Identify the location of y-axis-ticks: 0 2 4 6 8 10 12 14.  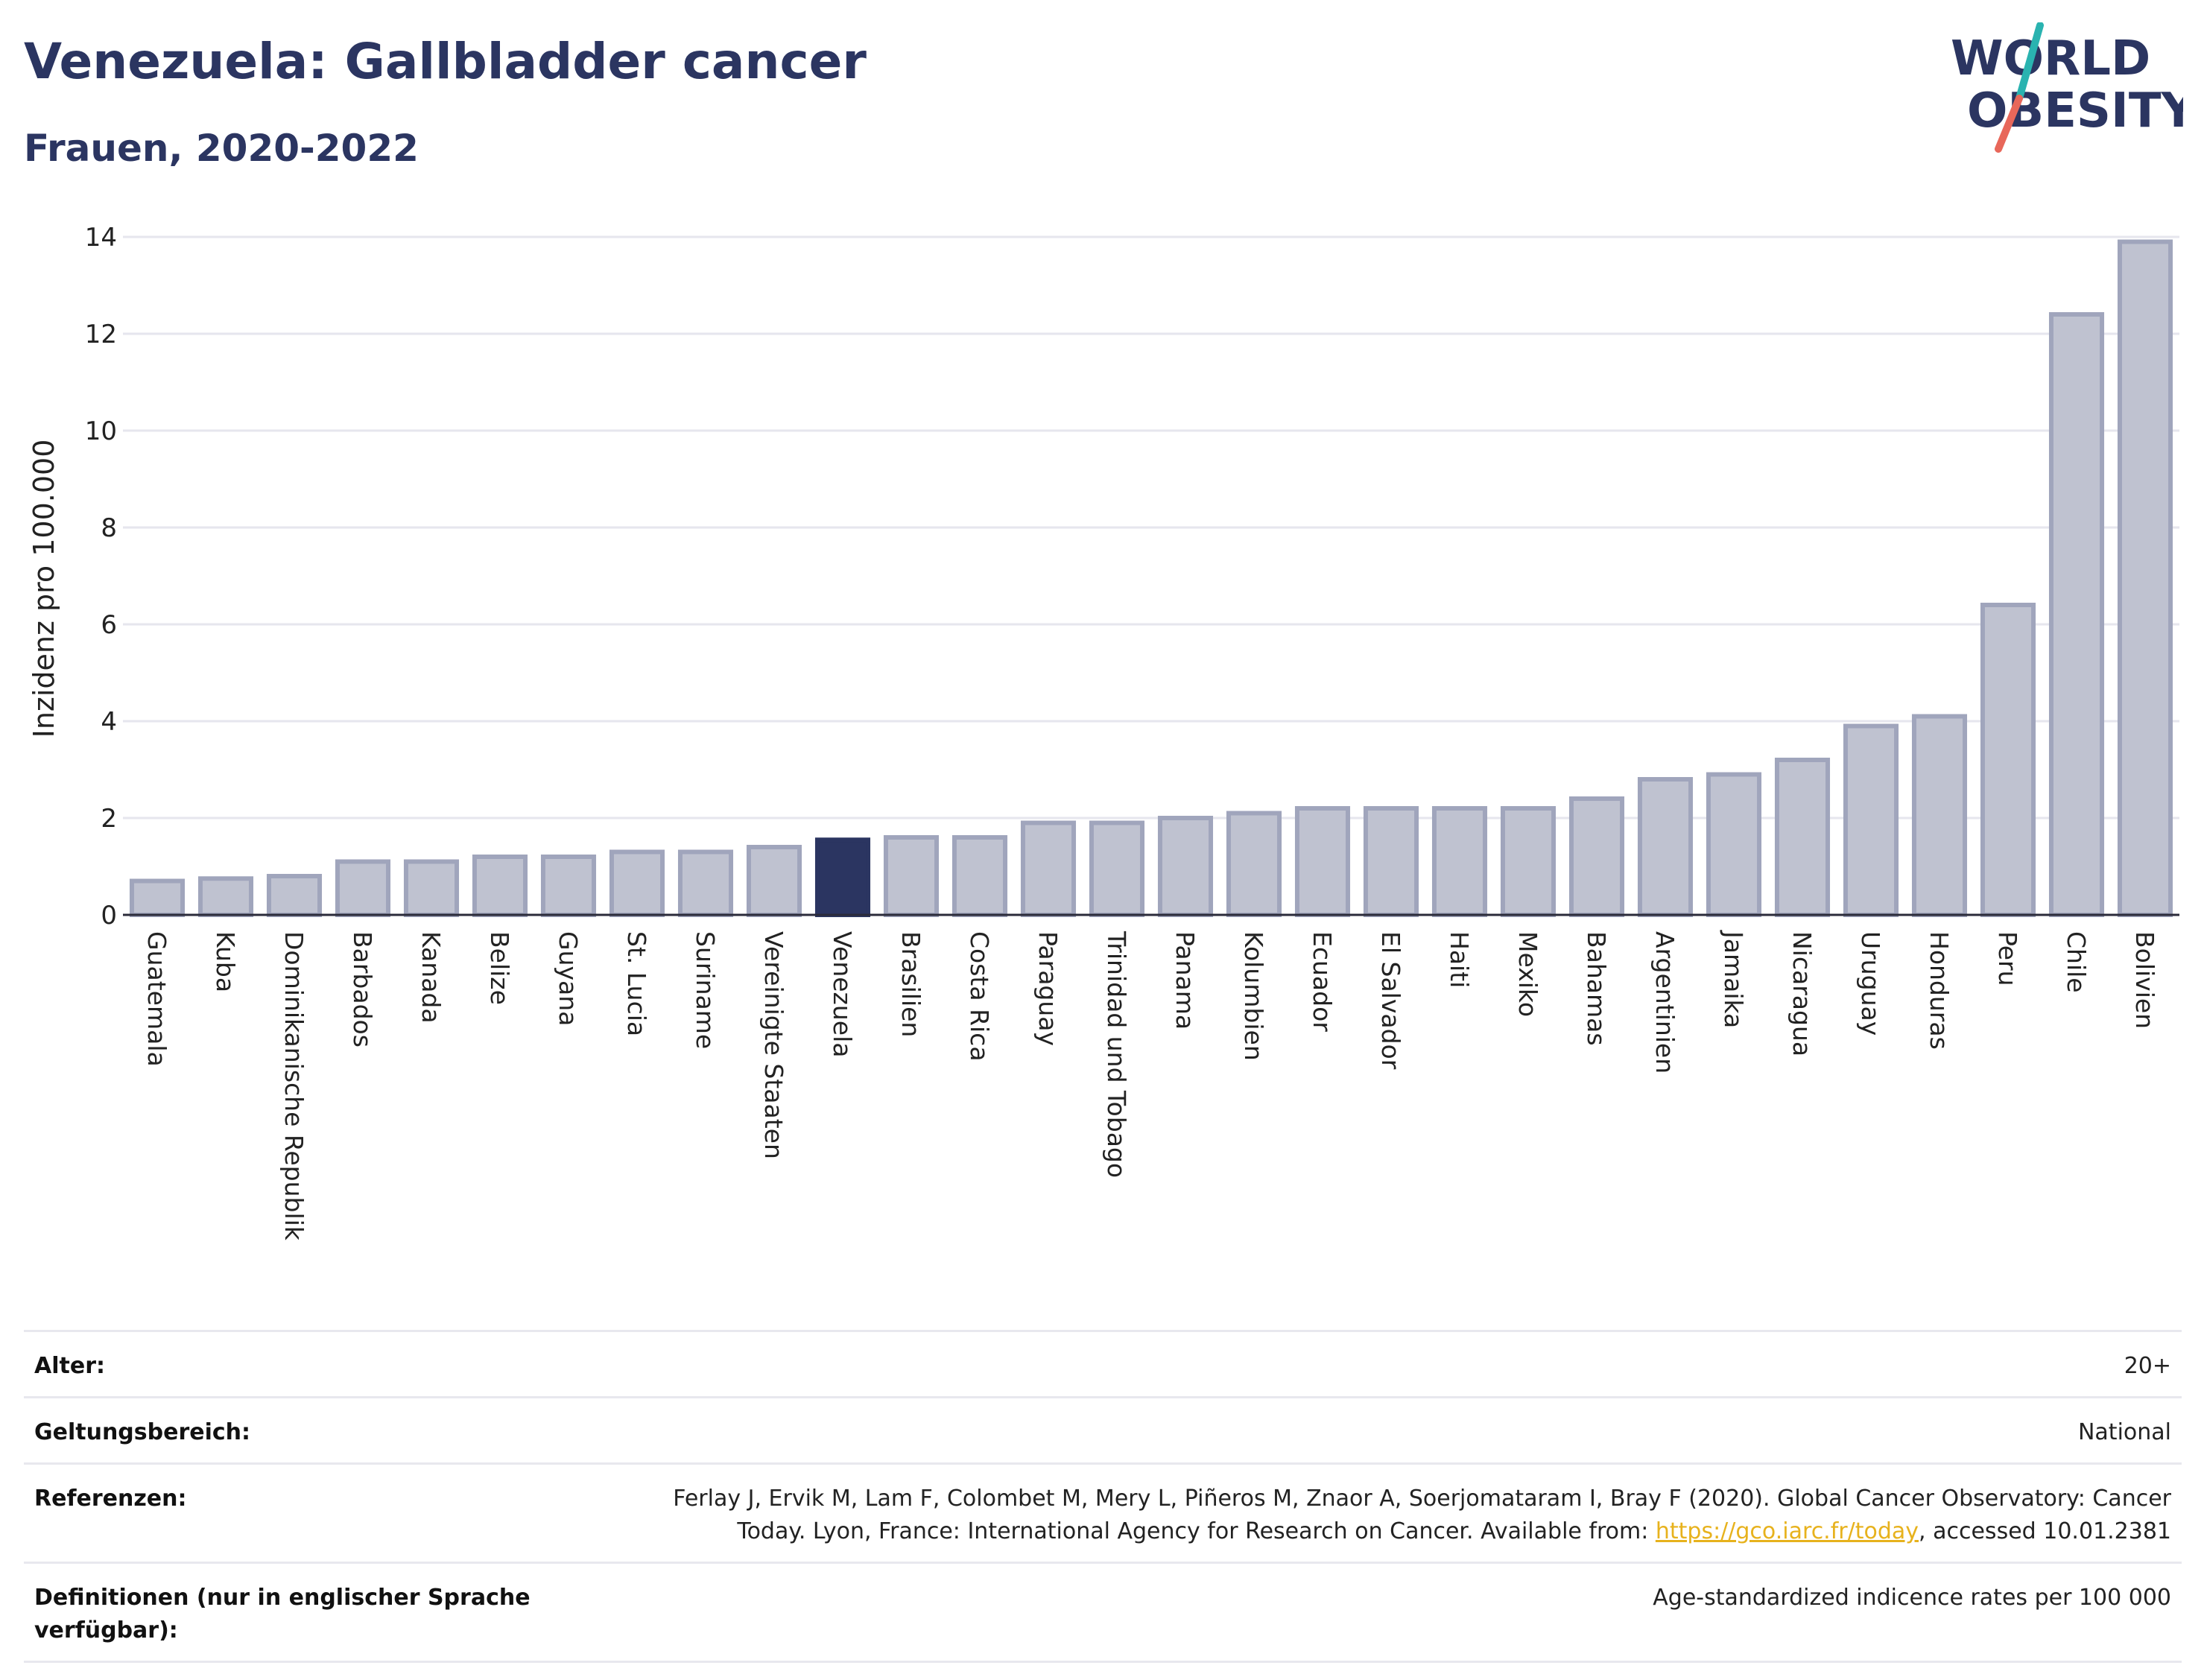
(101, 577).